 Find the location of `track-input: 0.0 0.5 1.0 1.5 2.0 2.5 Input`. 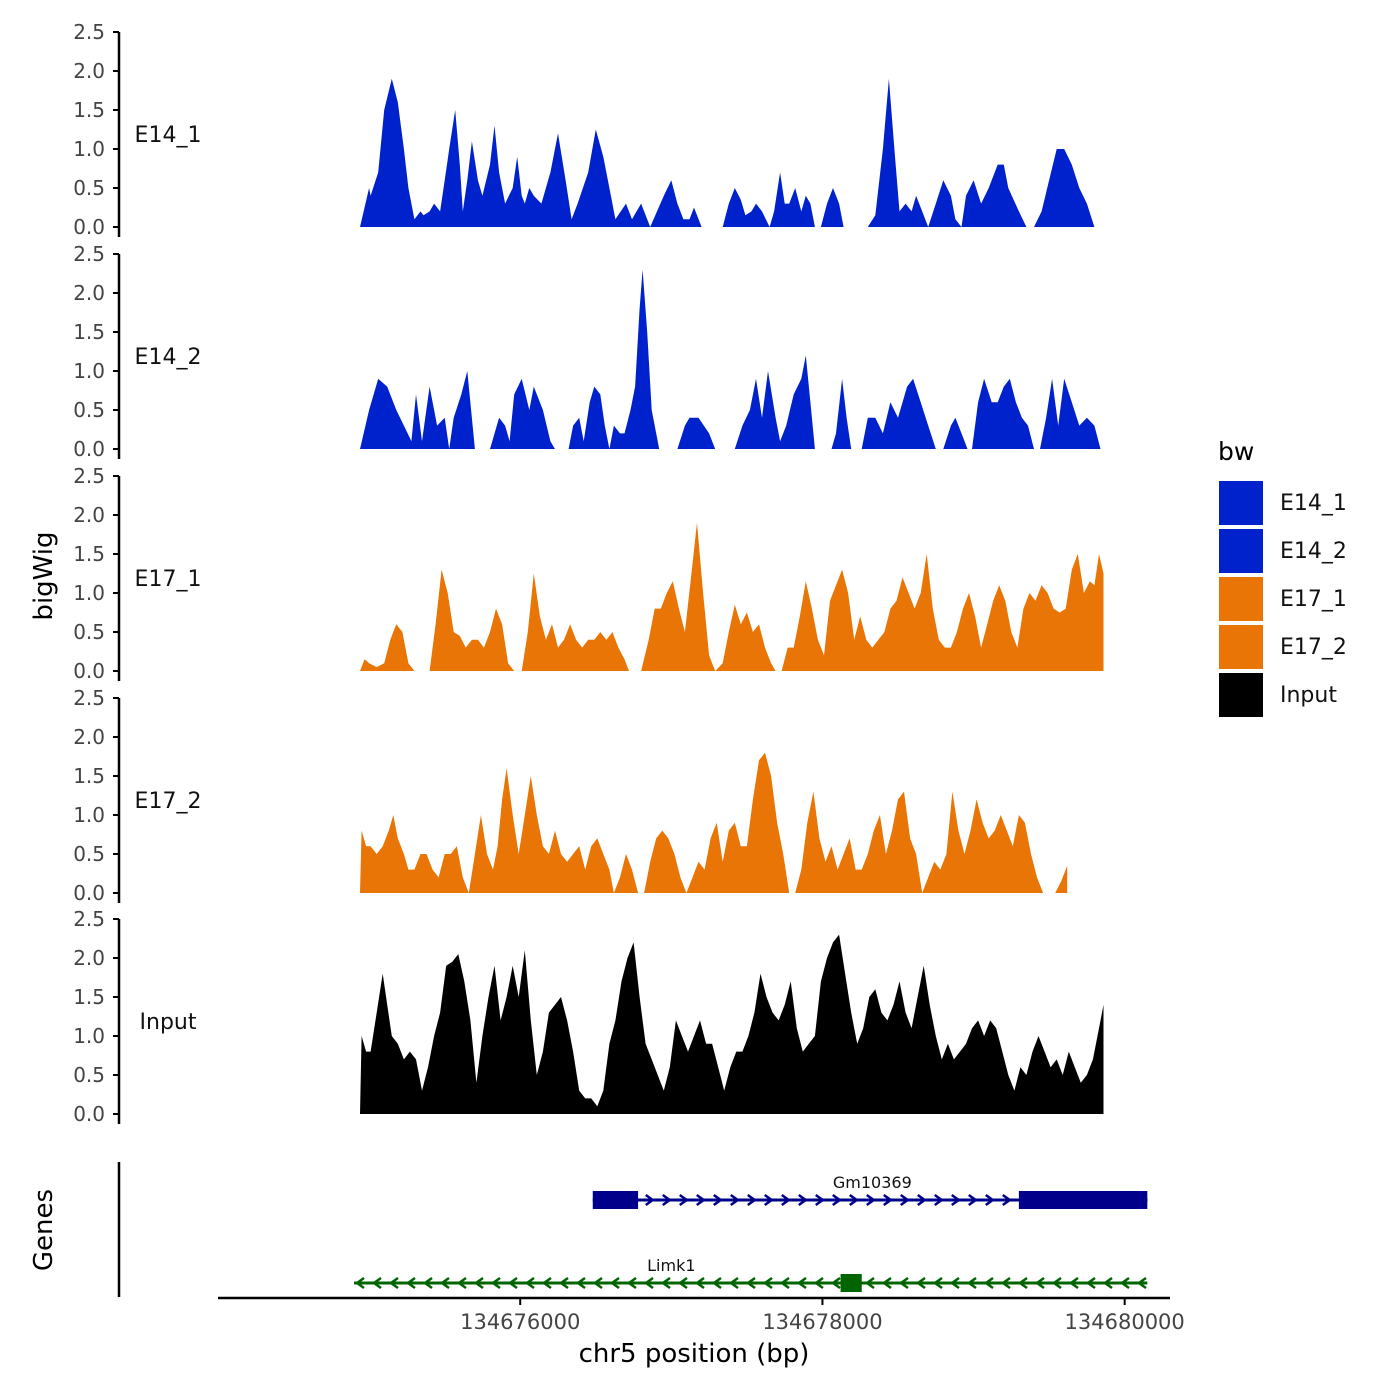

track-input: 0.0 0.5 1.0 1.5 2.0 2.5 Input is located at coordinates (588, 1016).